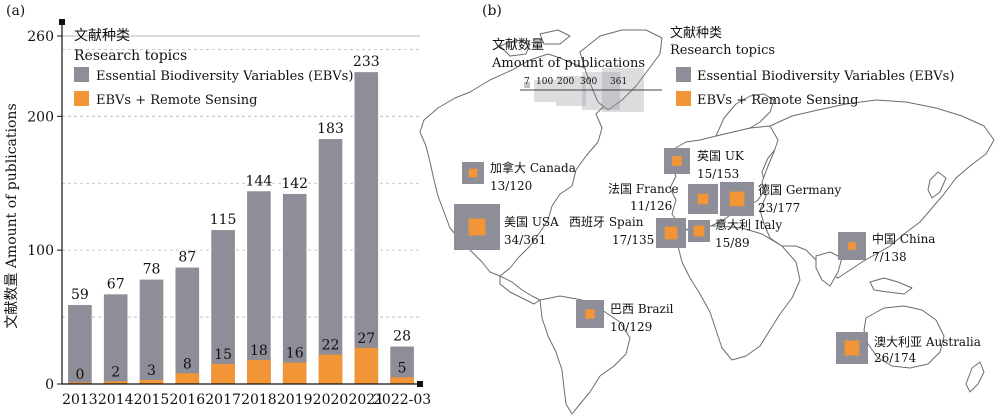 The width and height of the screenshot is (1000, 418). I want to click on x-tick-label: 2021, so click(366, 400).